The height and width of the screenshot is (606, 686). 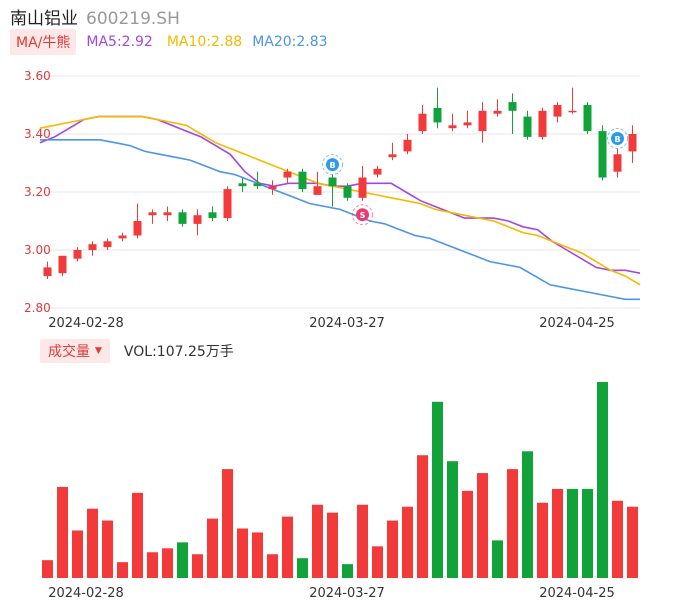 I want to click on marker-label: B, so click(x=617, y=139).